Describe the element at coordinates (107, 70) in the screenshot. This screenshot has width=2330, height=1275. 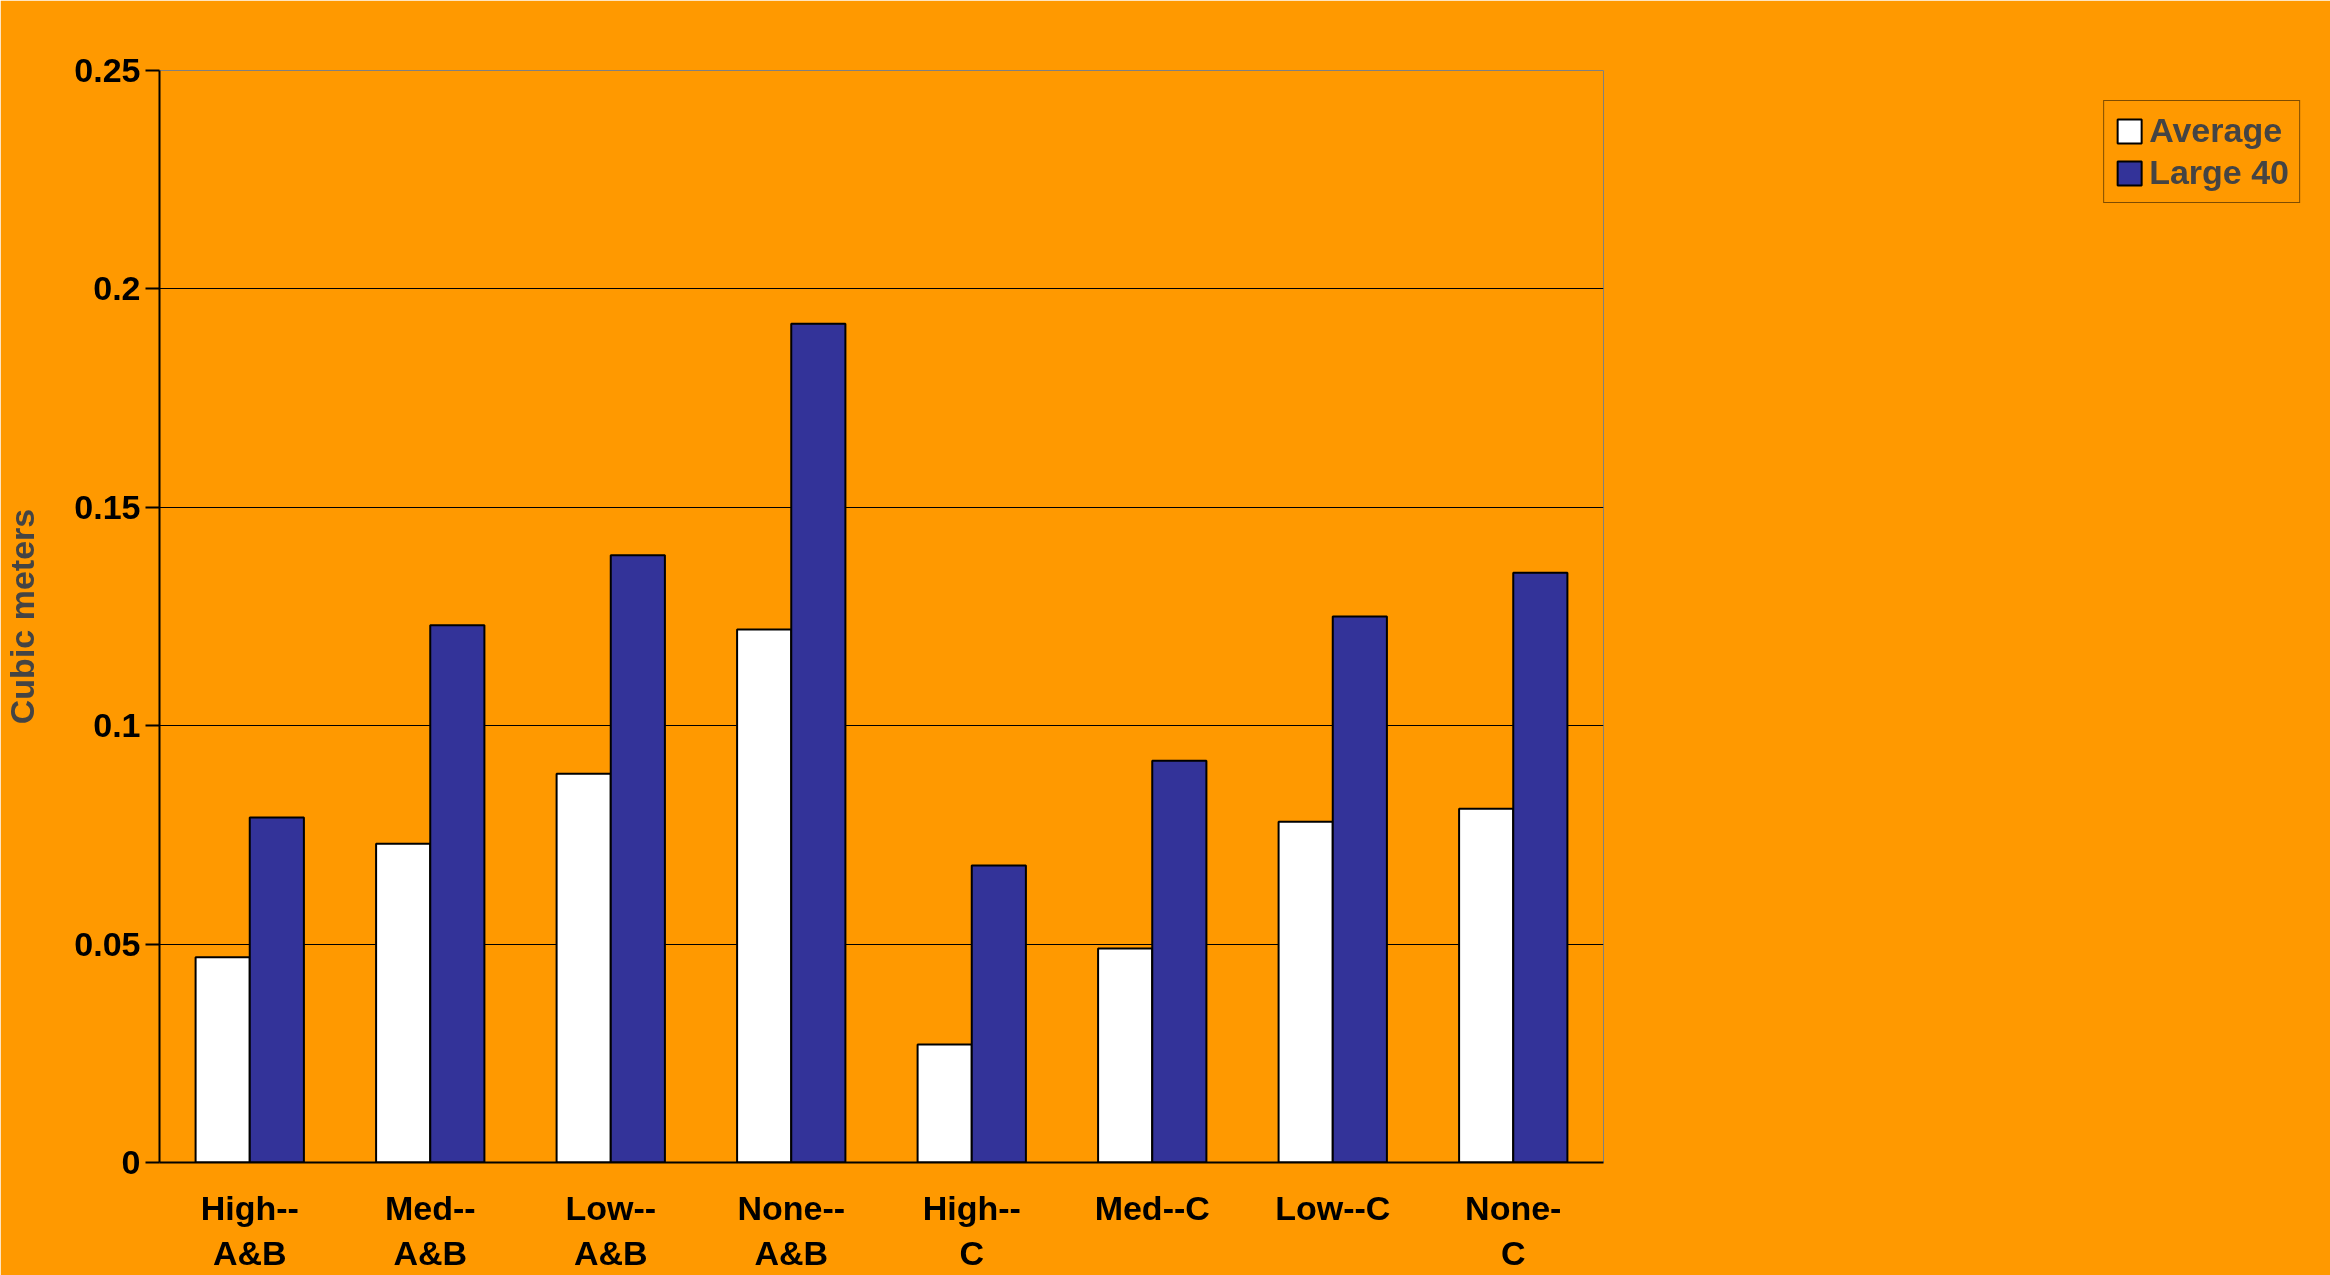
I see `y-tick-label: 0.25` at that location.